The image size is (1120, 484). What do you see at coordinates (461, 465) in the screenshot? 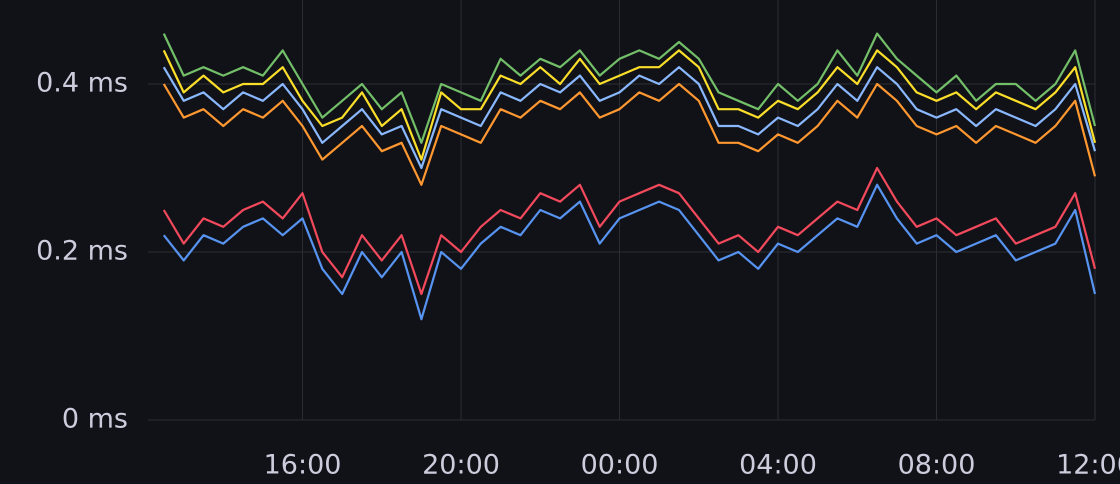
I see `x-tick-label: 20:00` at bounding box center [461, 465].